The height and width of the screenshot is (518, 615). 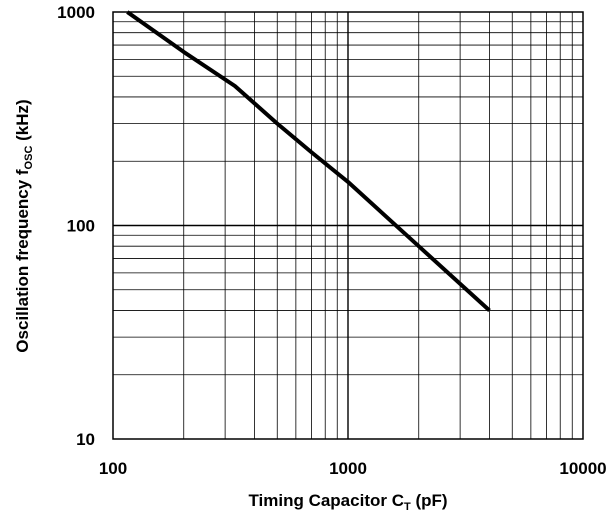 What do you see at coordinates (113, 468) in the screenshot?
I see `x-tick-label: 100` at bounding box center [113, 468].